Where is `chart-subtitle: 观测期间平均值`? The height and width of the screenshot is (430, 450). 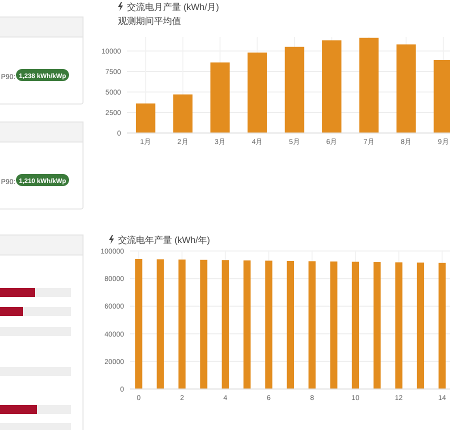
chart-subtitle: 观测期间平均值 is located at coordinates (149, 21).